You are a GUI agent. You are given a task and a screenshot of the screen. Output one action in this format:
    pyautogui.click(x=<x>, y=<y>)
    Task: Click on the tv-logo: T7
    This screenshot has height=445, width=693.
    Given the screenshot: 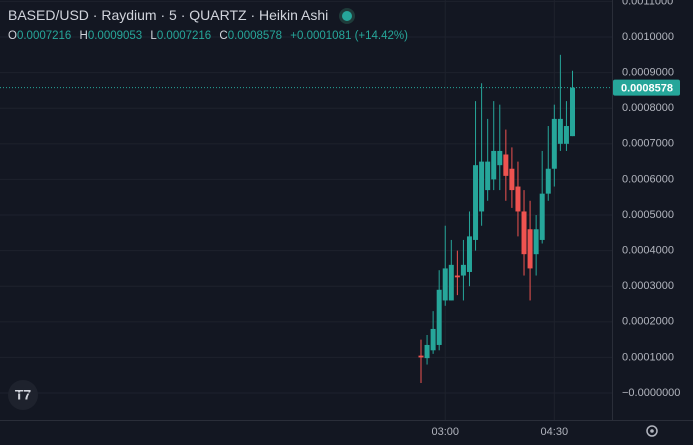 What is the action you would take?
    pyautogui.click(x=23, y=395)
    